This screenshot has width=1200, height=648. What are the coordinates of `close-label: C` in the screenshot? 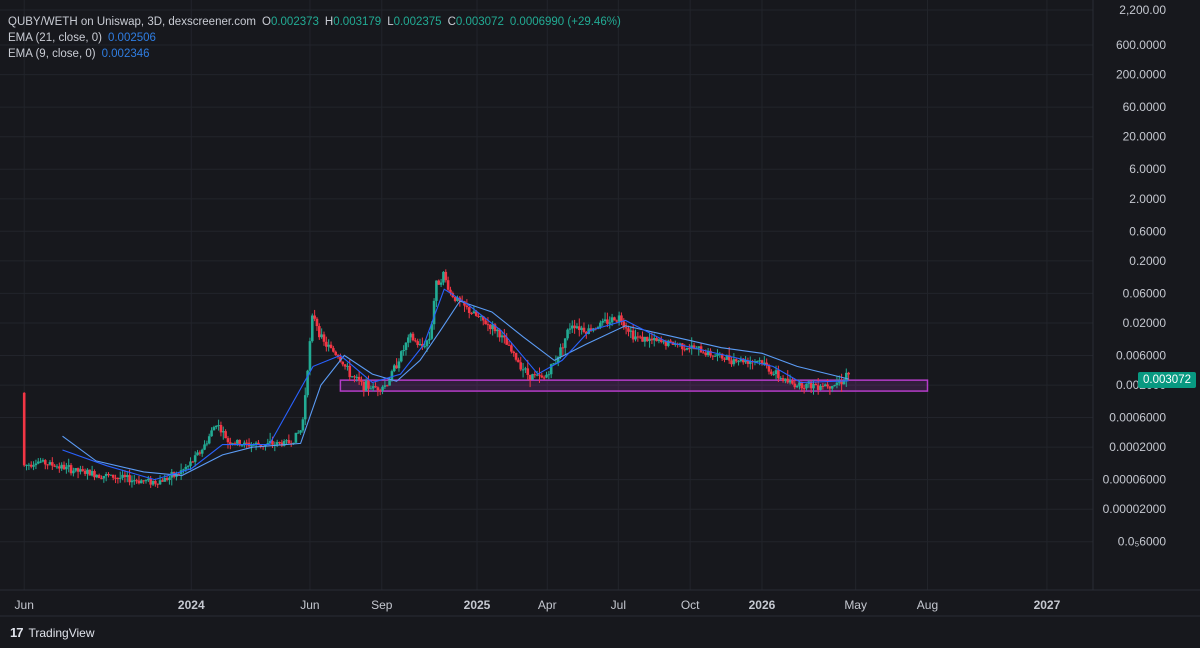 It's located at (451, 22).